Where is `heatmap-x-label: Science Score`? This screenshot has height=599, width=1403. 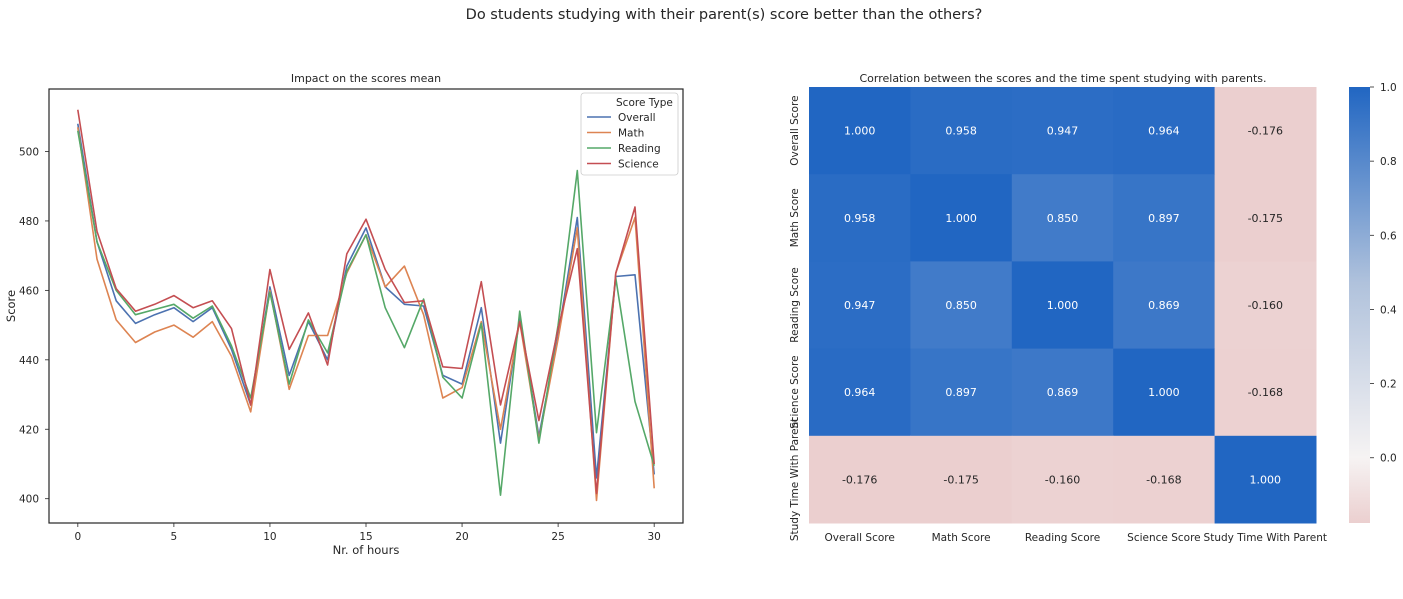 heatmap-x-label: Science Score is located at coordinates (1163, 538).